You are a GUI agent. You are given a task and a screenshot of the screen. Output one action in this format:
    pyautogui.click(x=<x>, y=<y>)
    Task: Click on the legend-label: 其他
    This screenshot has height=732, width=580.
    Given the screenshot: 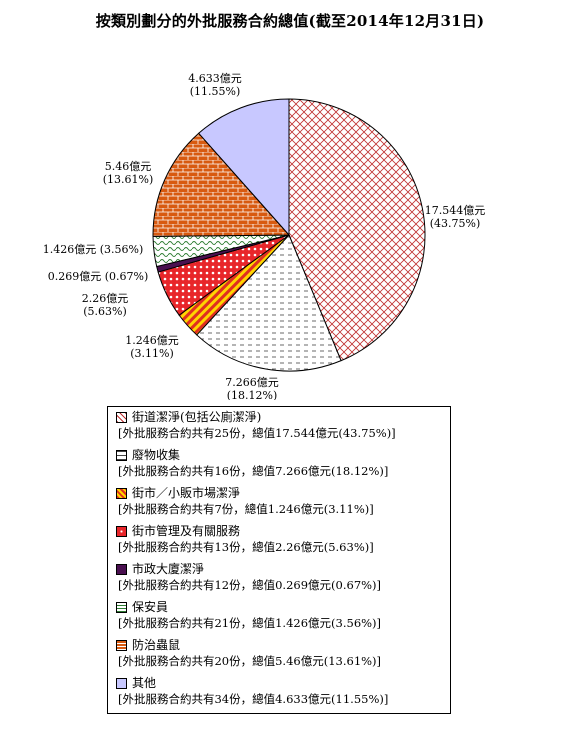 What is the action you would take?
    pyautogui.click(x=144, y=683)
    